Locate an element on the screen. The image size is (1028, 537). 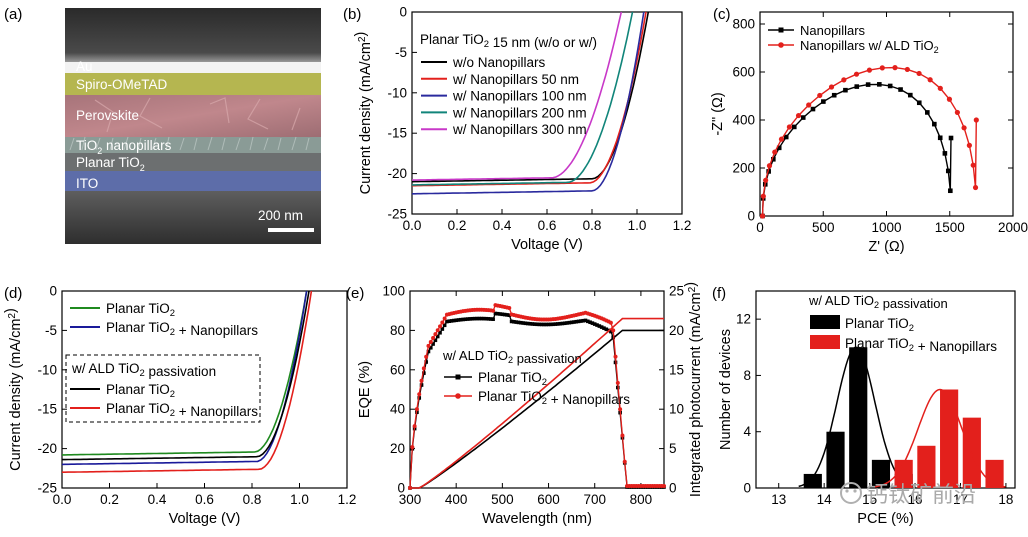
y2-tick-label: 10 is located at coordinates (676, 409).